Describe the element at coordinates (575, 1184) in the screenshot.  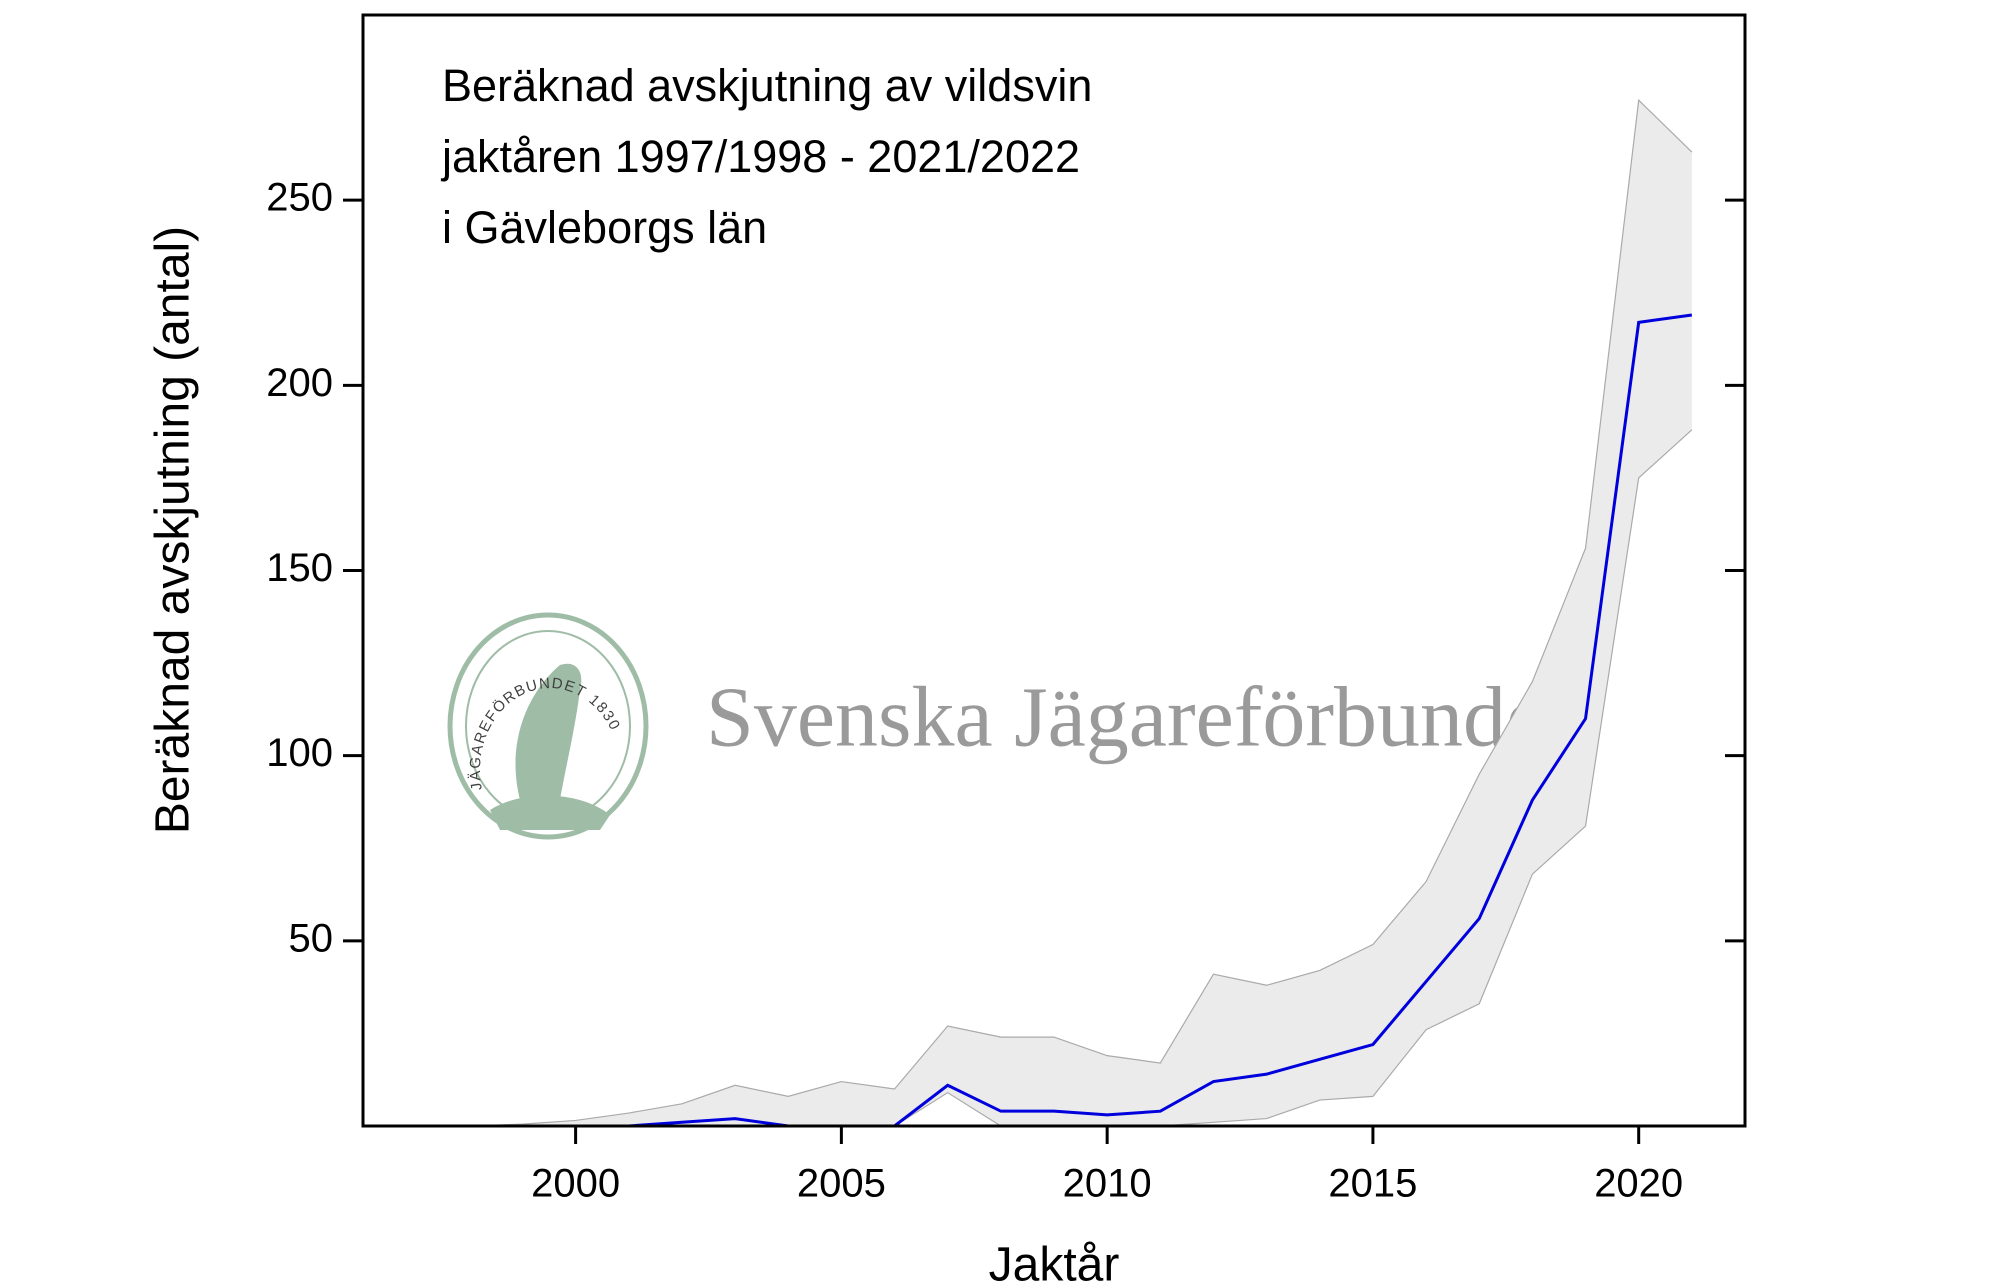
I see `x-tick-label: 2000` at that location.